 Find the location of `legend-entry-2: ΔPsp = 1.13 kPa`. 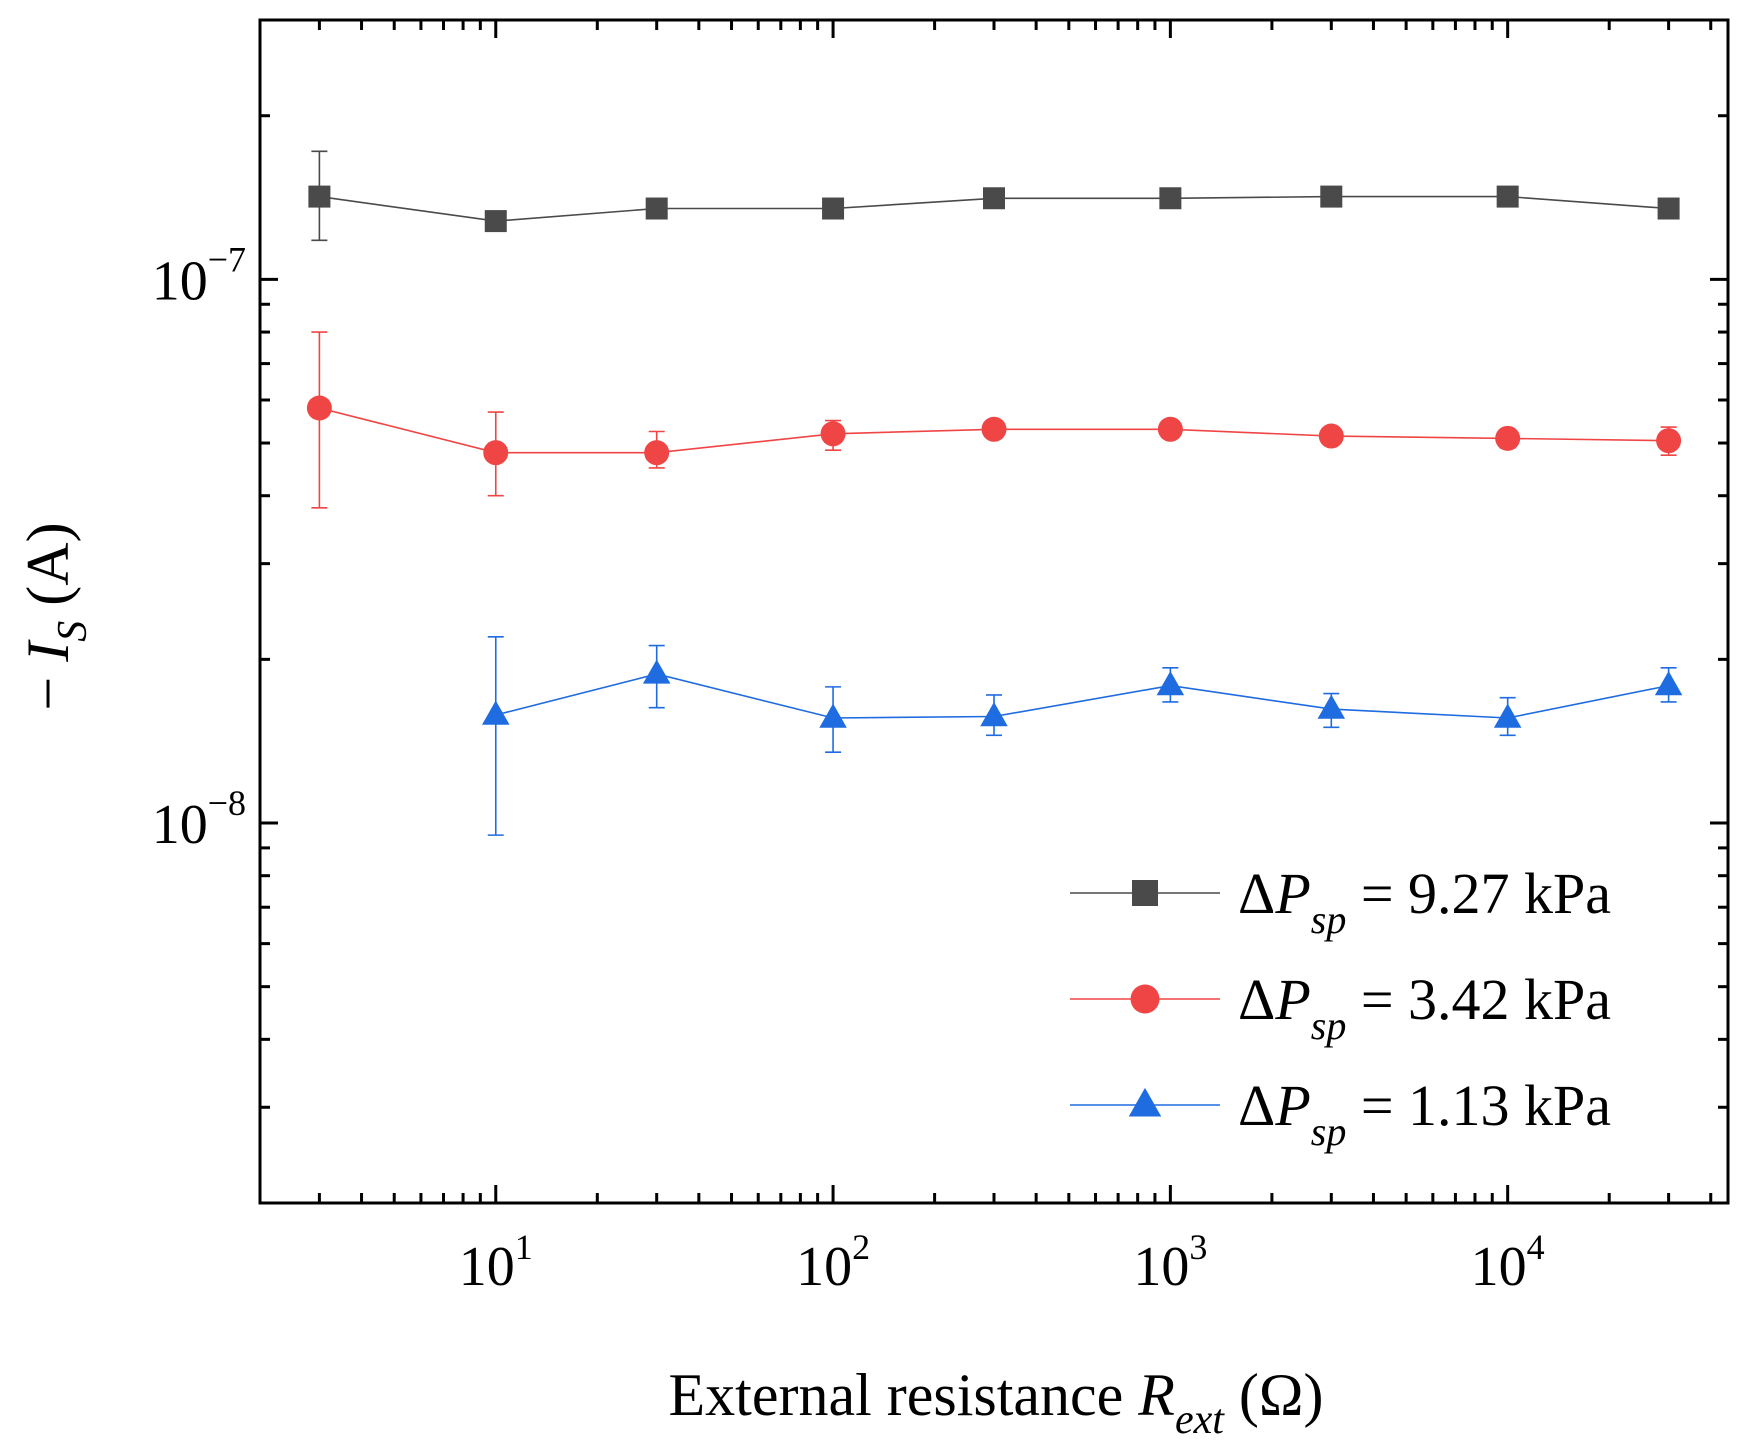

legend-entry-2: ΔPsp = 1.13 kPa is located at coordinates (1340, 1113).